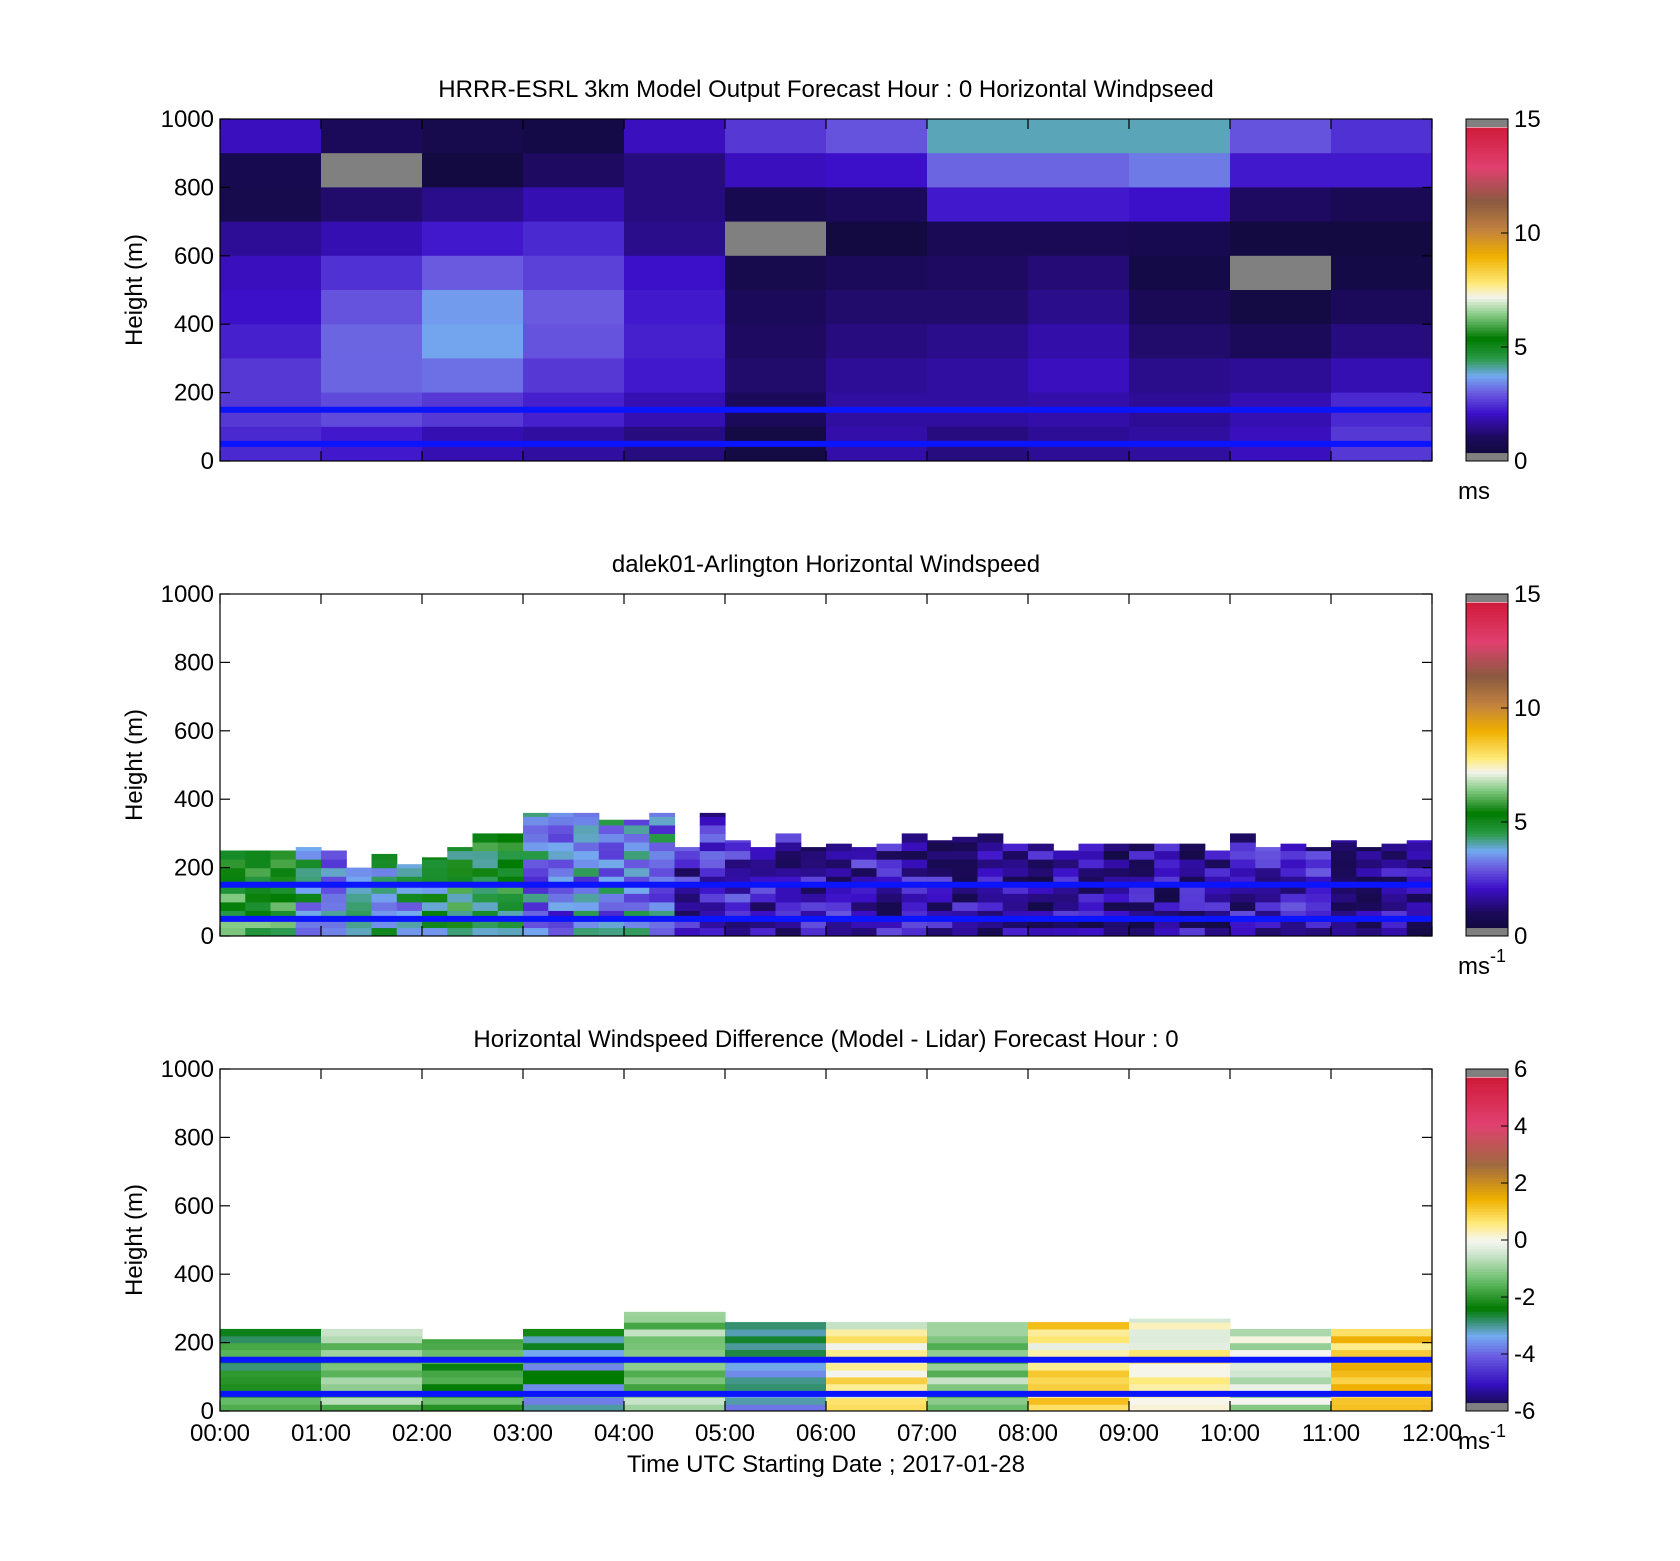 Image resolution: width=1680 pixels, height=1561 pixels. Describe the element at coordinates (1487, 457) in the screenshot. I see `colorbar-under` at that location.